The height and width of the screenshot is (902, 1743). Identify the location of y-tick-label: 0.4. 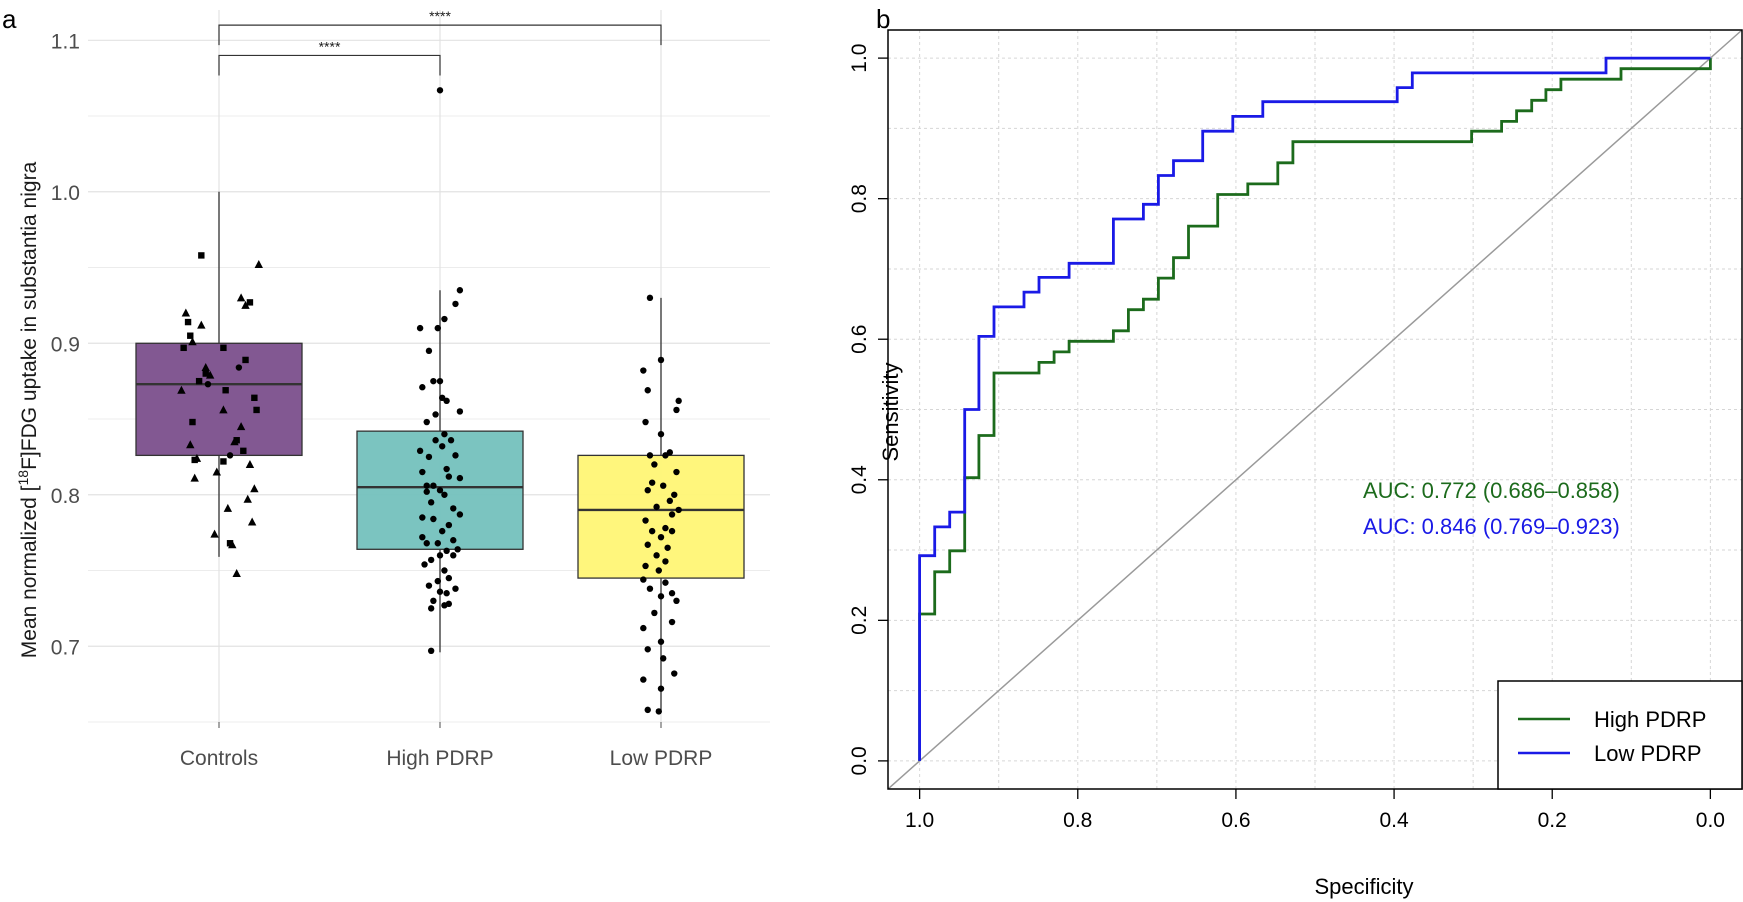
(859, 480).